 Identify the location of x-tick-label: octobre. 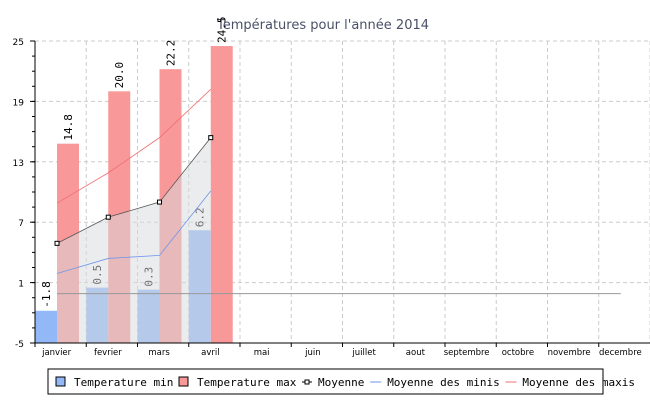
(518, 353).